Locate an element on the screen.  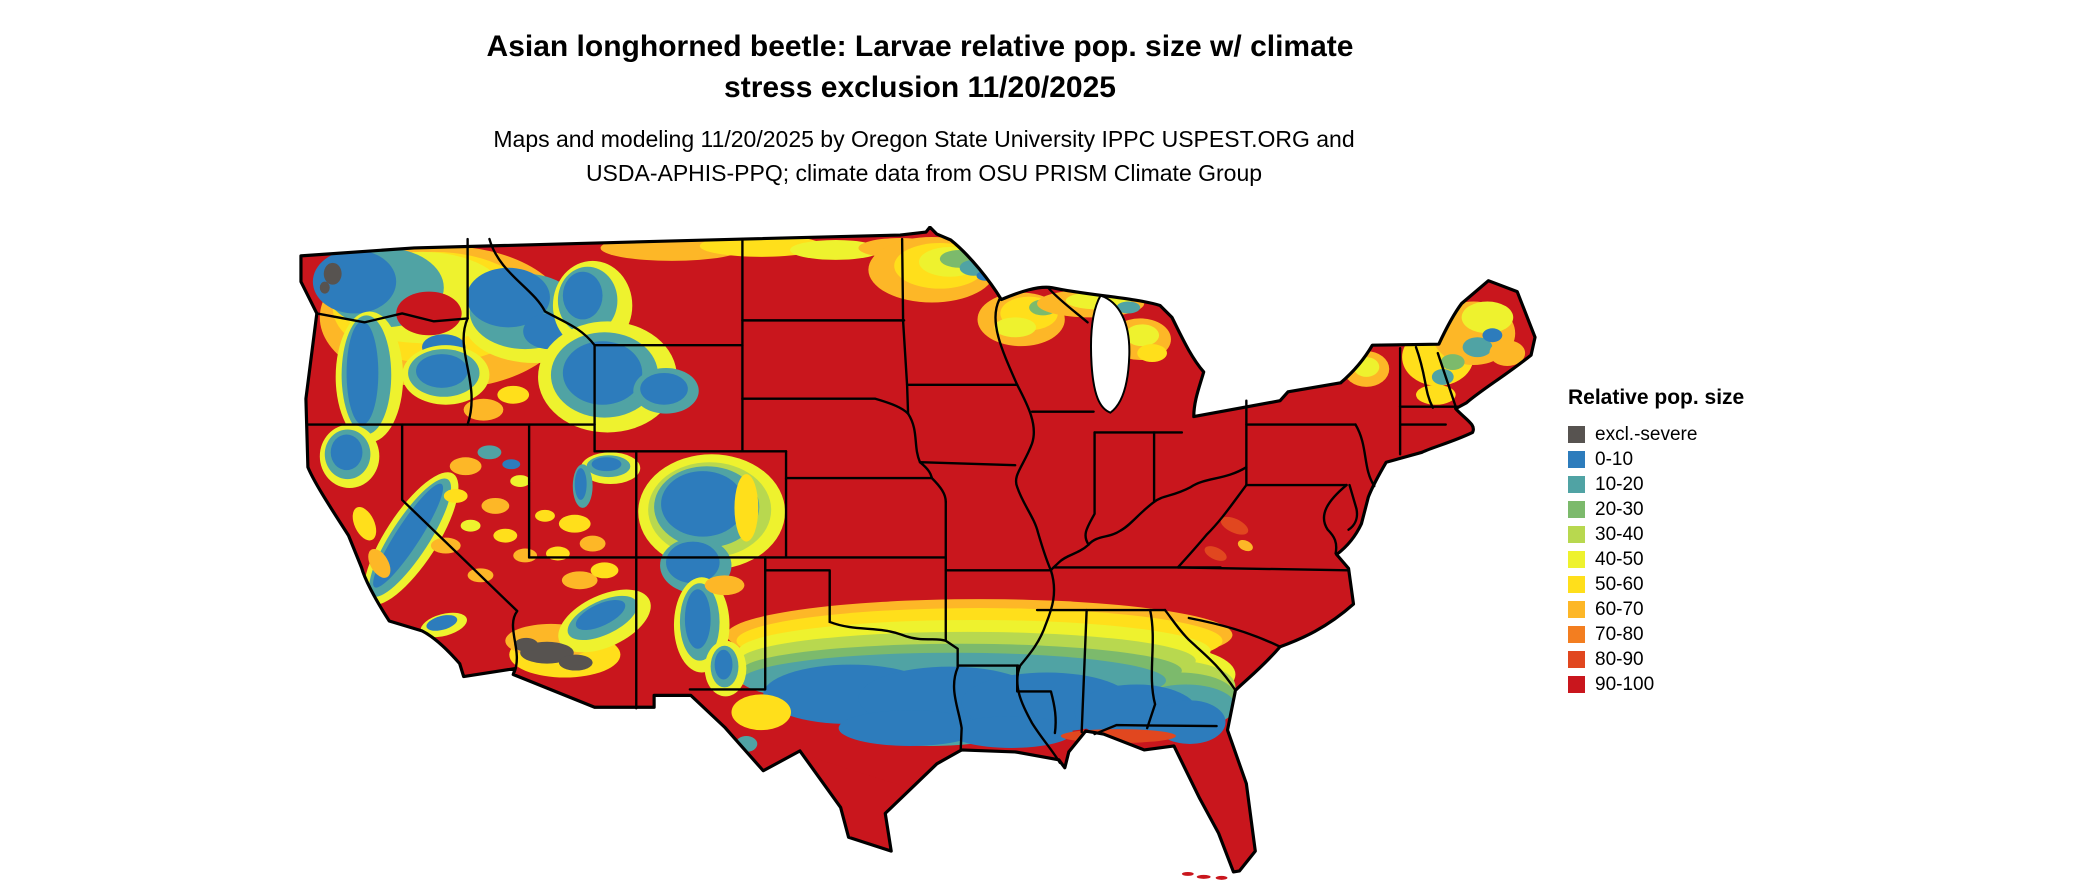
legend-label: 50-60 is located at coordinates (1619, 584).